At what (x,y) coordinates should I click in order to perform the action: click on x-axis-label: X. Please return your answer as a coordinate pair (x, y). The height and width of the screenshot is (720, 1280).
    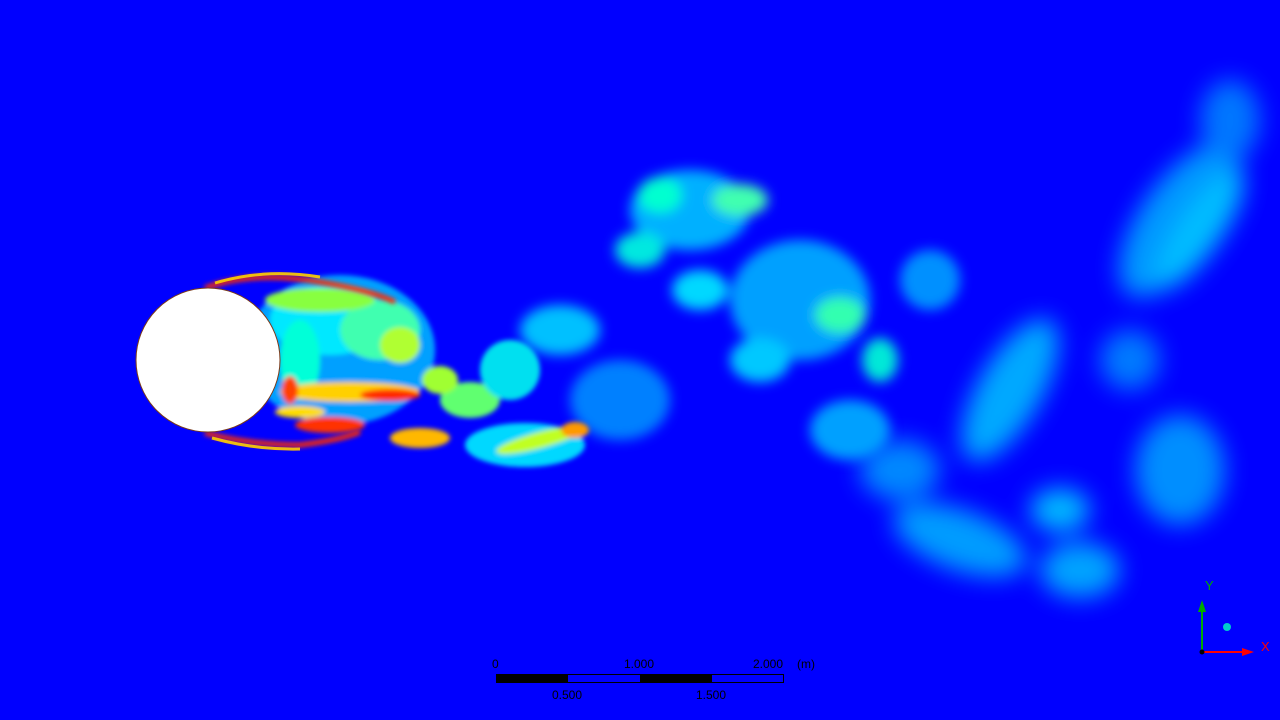
    Looking at the image, I should click on (1265, 646).